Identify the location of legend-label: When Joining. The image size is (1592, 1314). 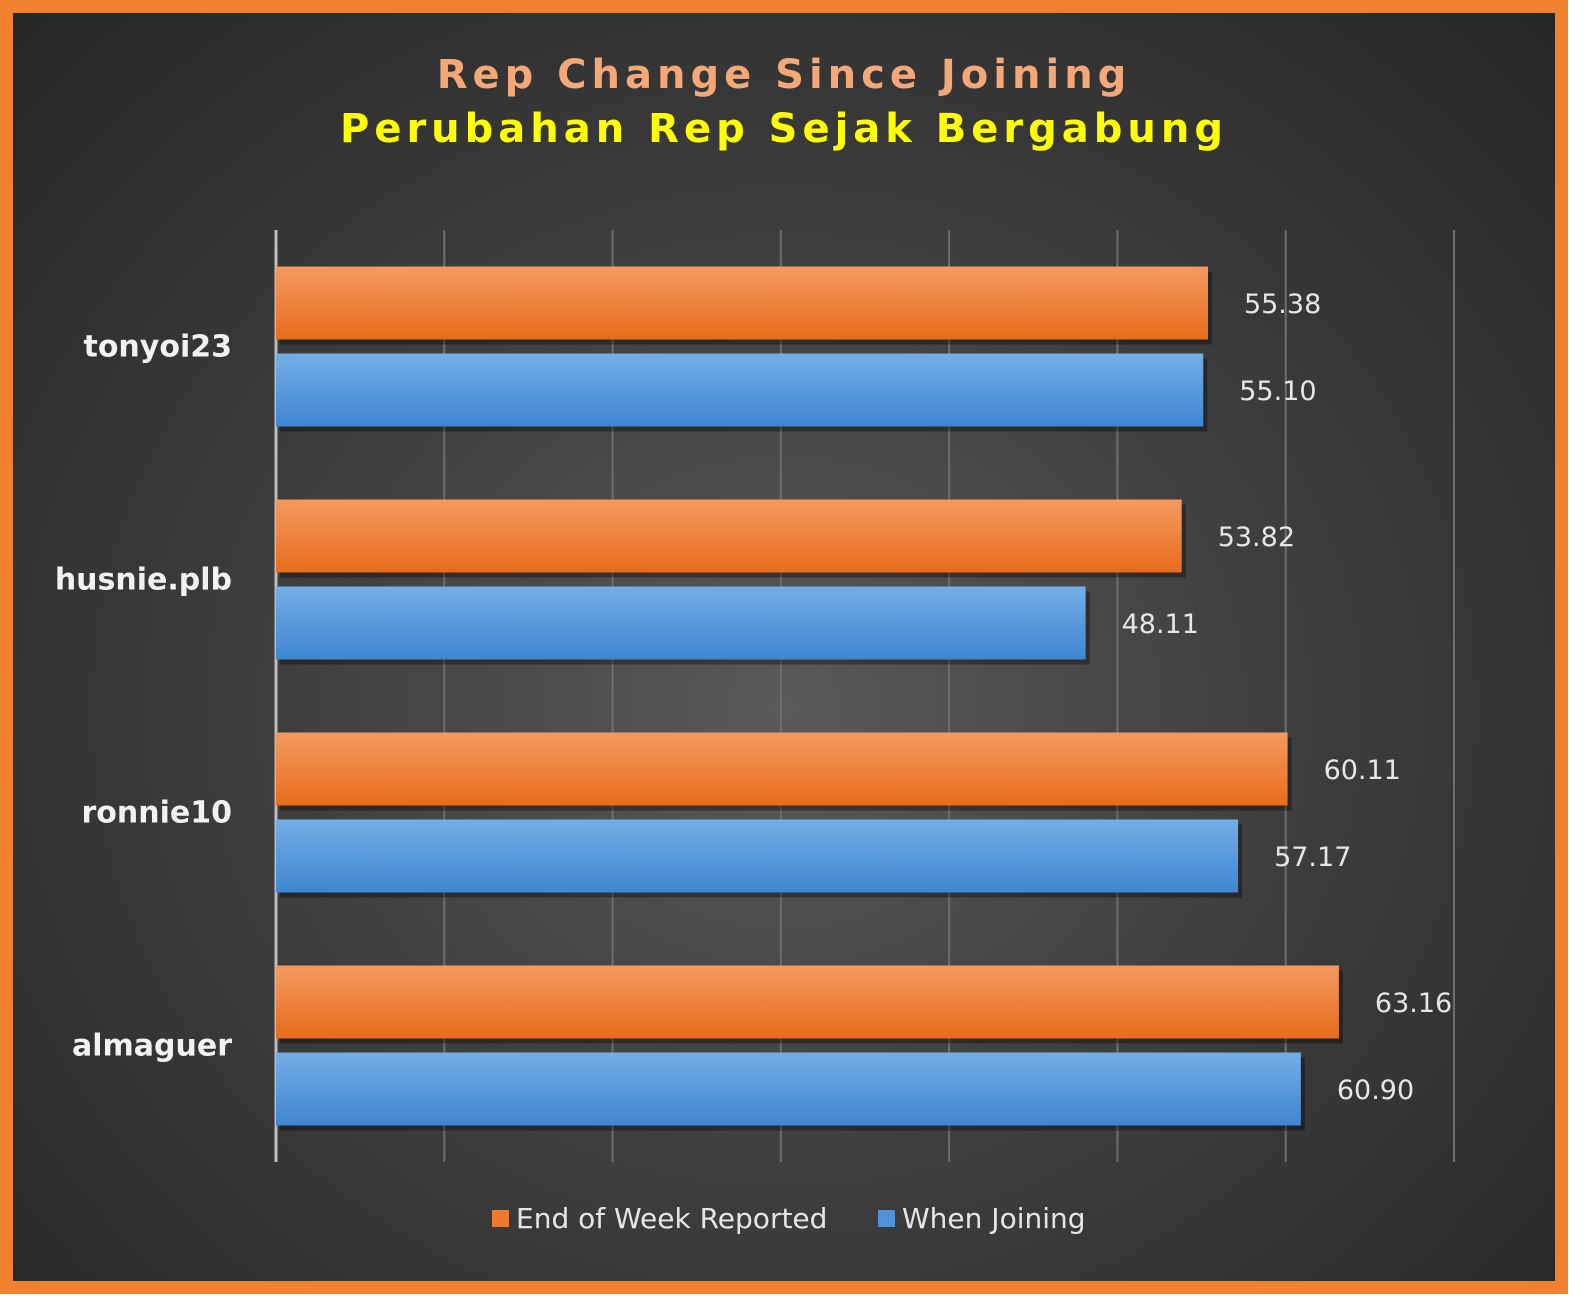
(994, 1218).